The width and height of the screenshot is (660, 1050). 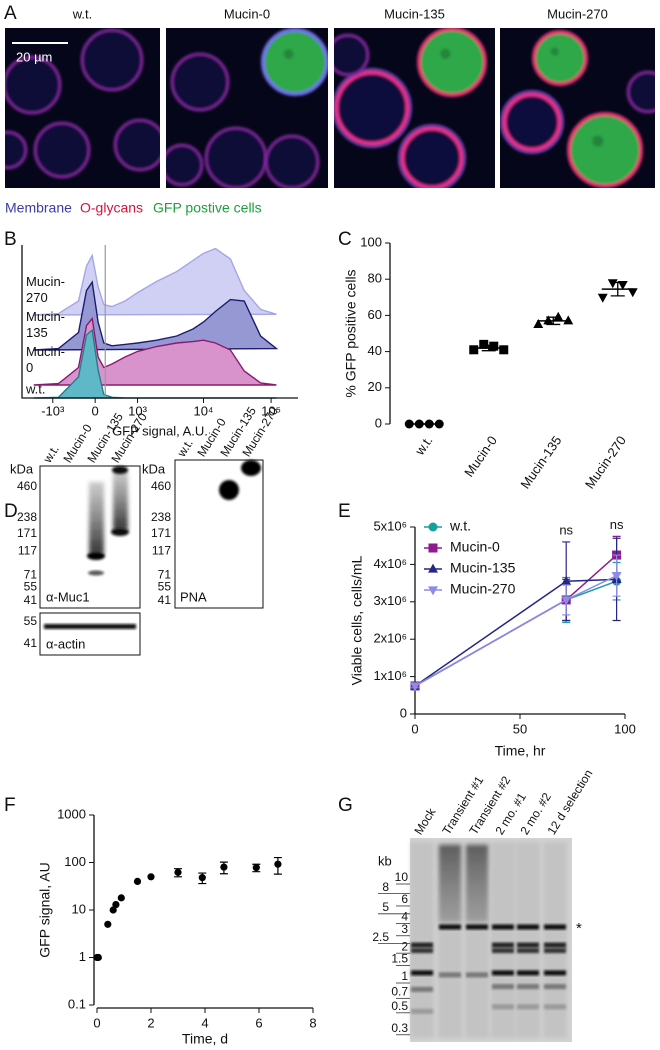 What do you see at coordinates (247, 13) in the screenshot?
I see `image-title: Mucin-0` at bounding box center [247, 13].